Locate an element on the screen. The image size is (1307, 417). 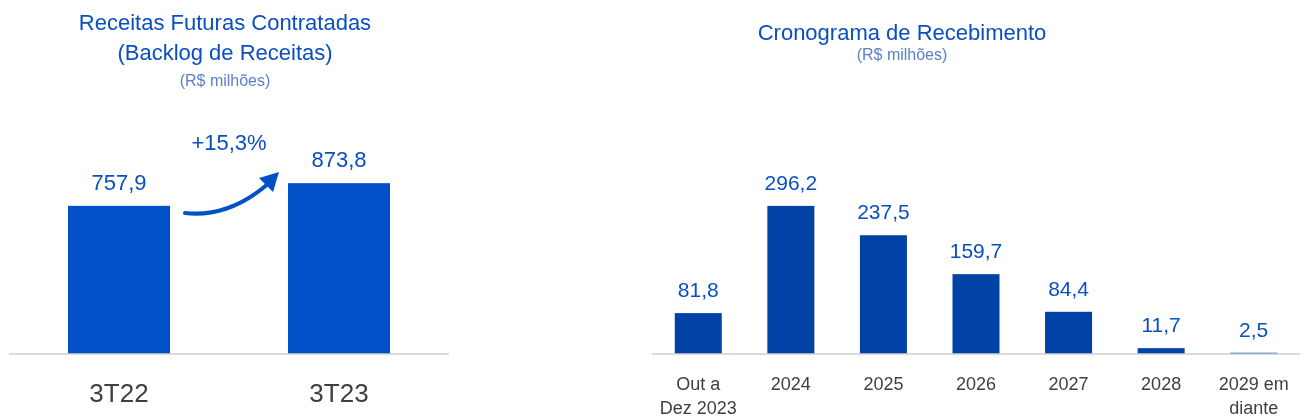
text: +15,3% is located at coordinates (229, 142).